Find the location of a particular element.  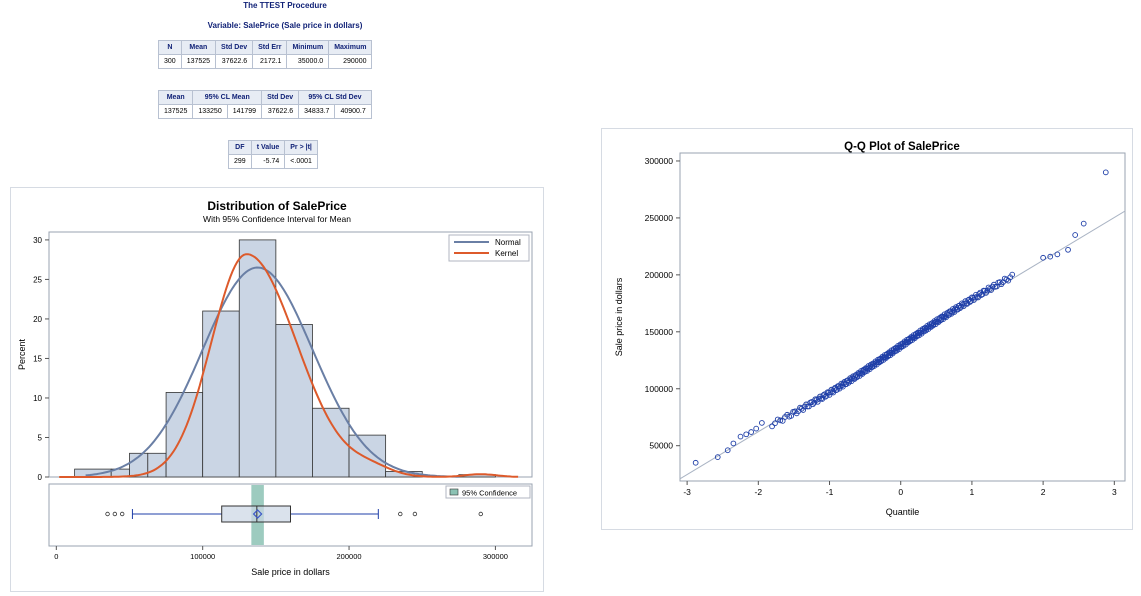

table-header: 95% CL Mean is located at coordinates (227, 97).